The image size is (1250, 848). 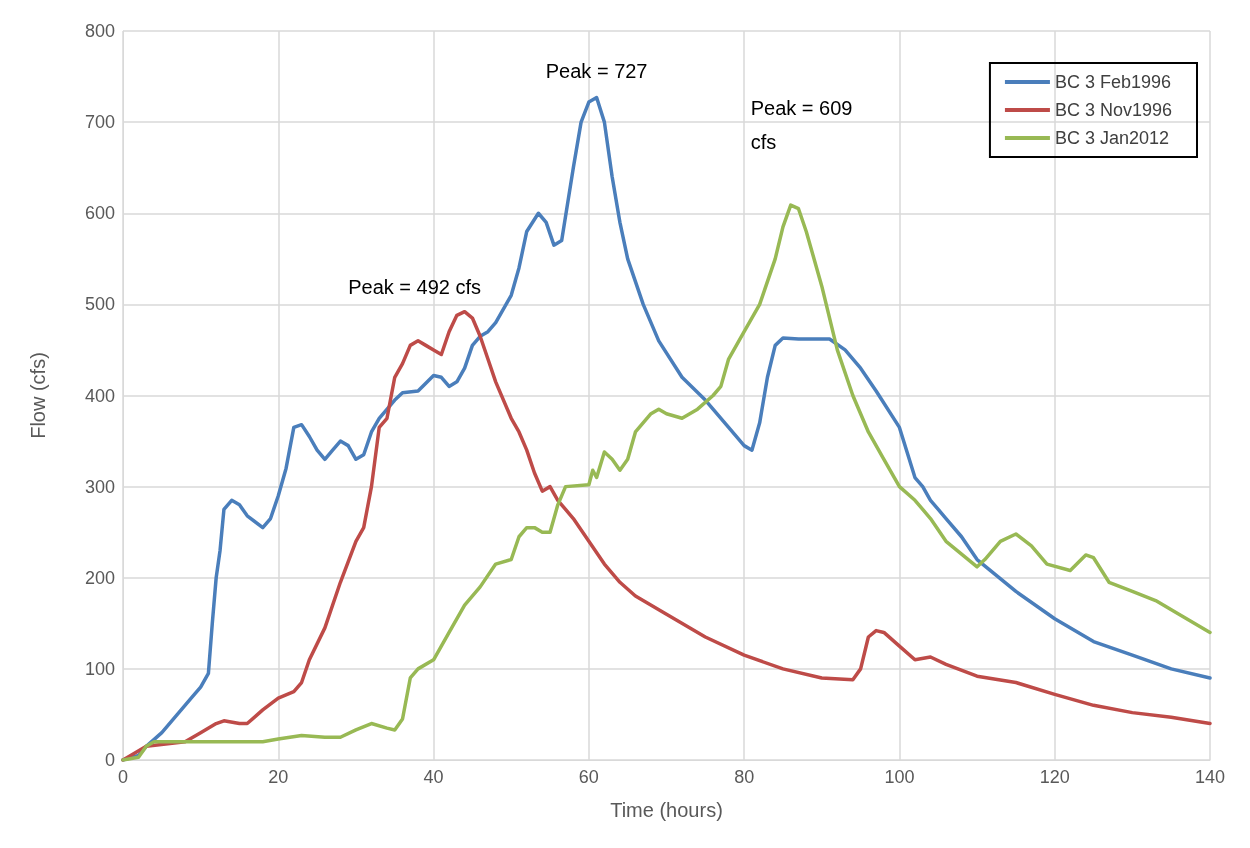 What do you see at coordinates (99, 31) in the screenshot?
I see `y-tick-label: 800` at bounding box center [99, 31].